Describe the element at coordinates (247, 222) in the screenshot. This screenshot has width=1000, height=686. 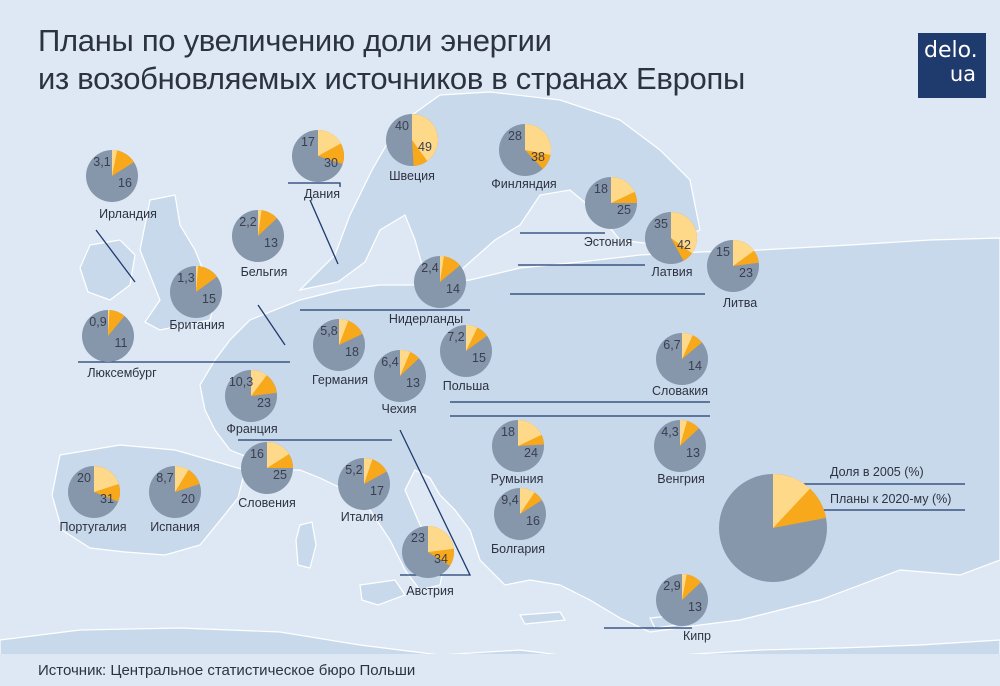
I see `value-2005: 2,2` at that location.